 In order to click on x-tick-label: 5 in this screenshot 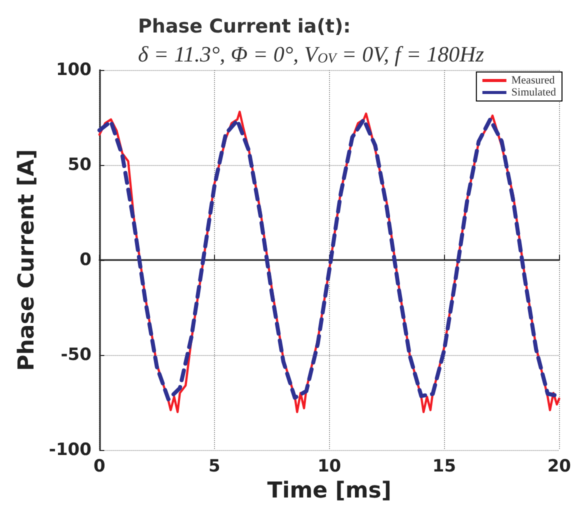, I will do `click(214, 466)`.